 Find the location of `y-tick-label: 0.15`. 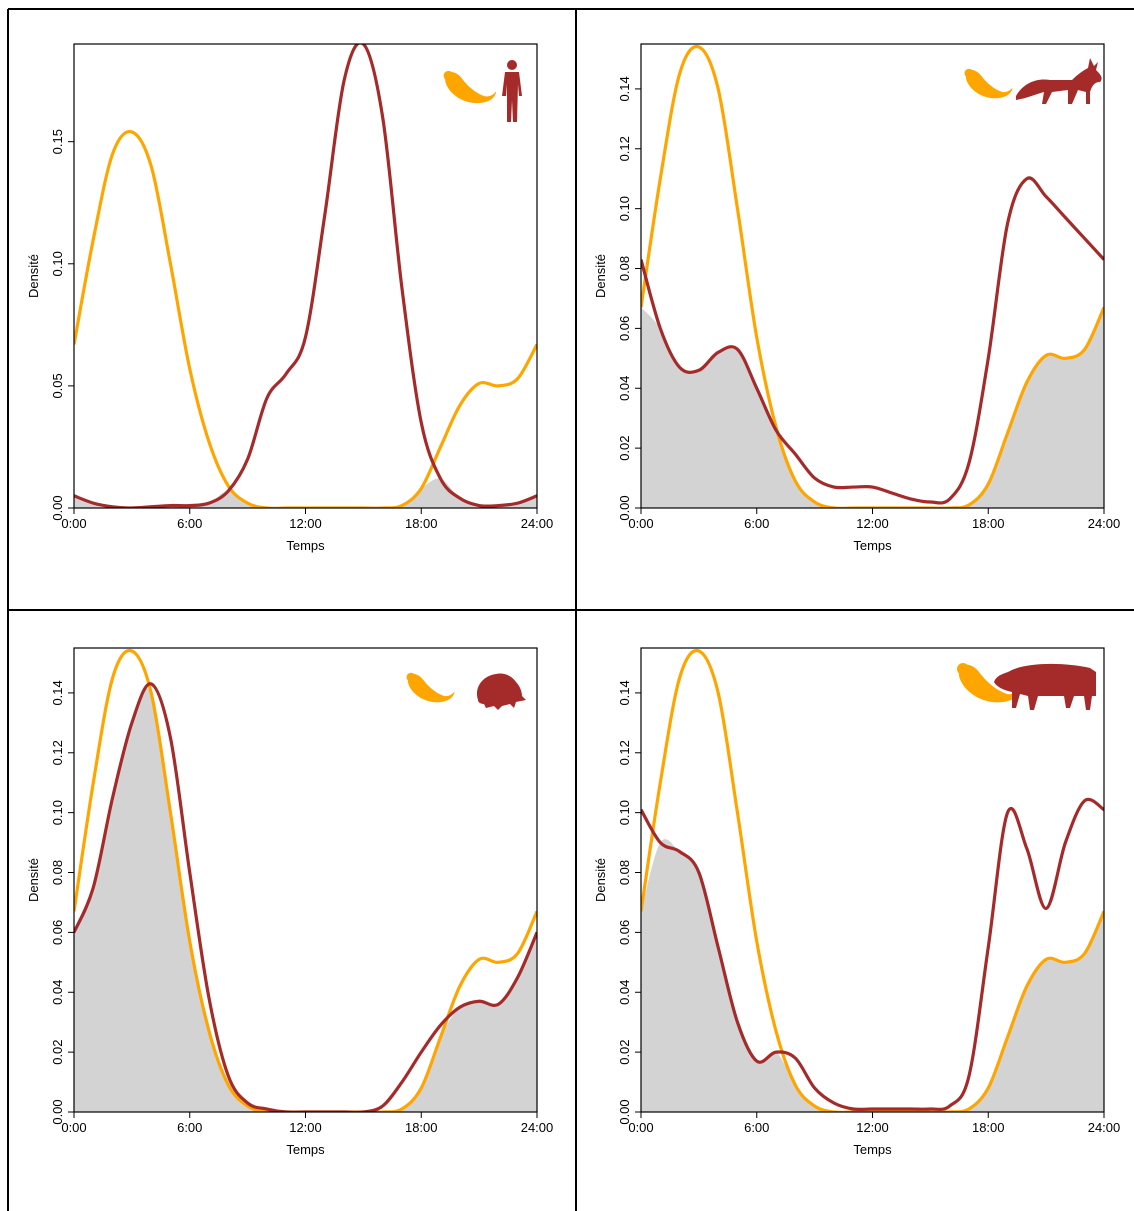

y-tick-label: 0.15 is located at coordinates (57, 141).